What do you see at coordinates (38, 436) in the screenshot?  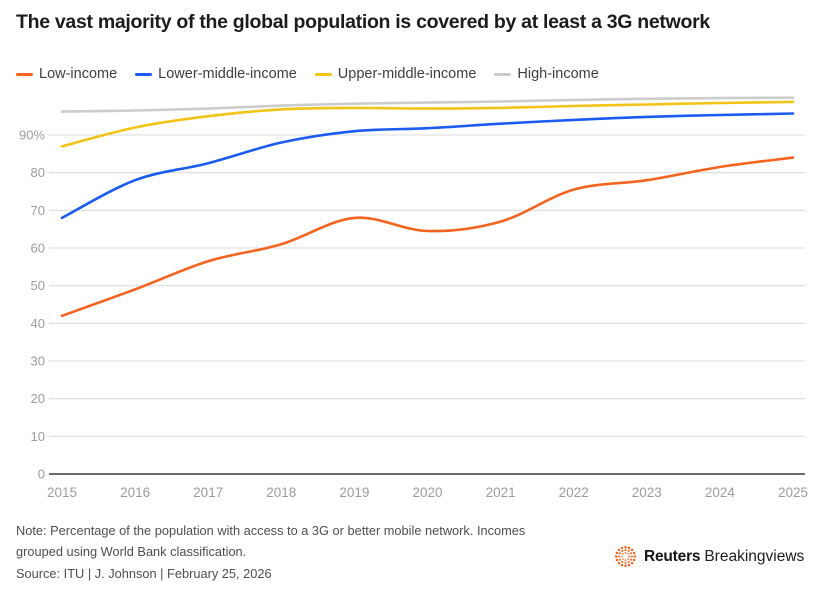 I see `y-tick-label: 10` at bounding box center [38, 436].